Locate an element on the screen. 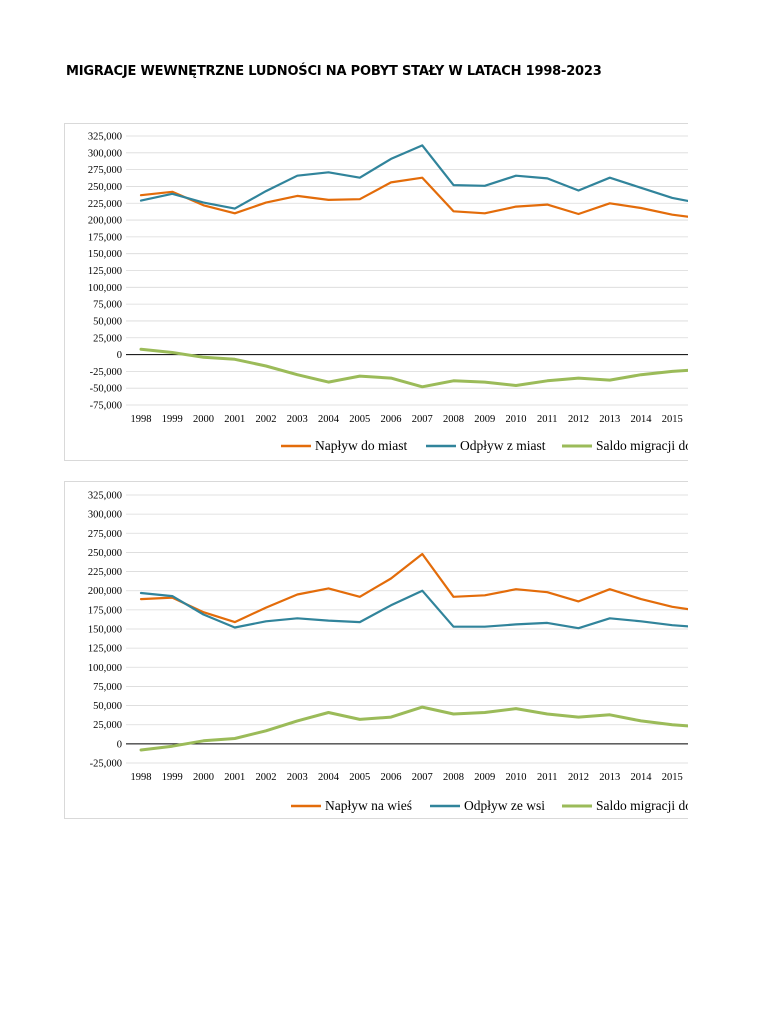  legend-label: Napływ na wieś is located at coordinates (368, 805).